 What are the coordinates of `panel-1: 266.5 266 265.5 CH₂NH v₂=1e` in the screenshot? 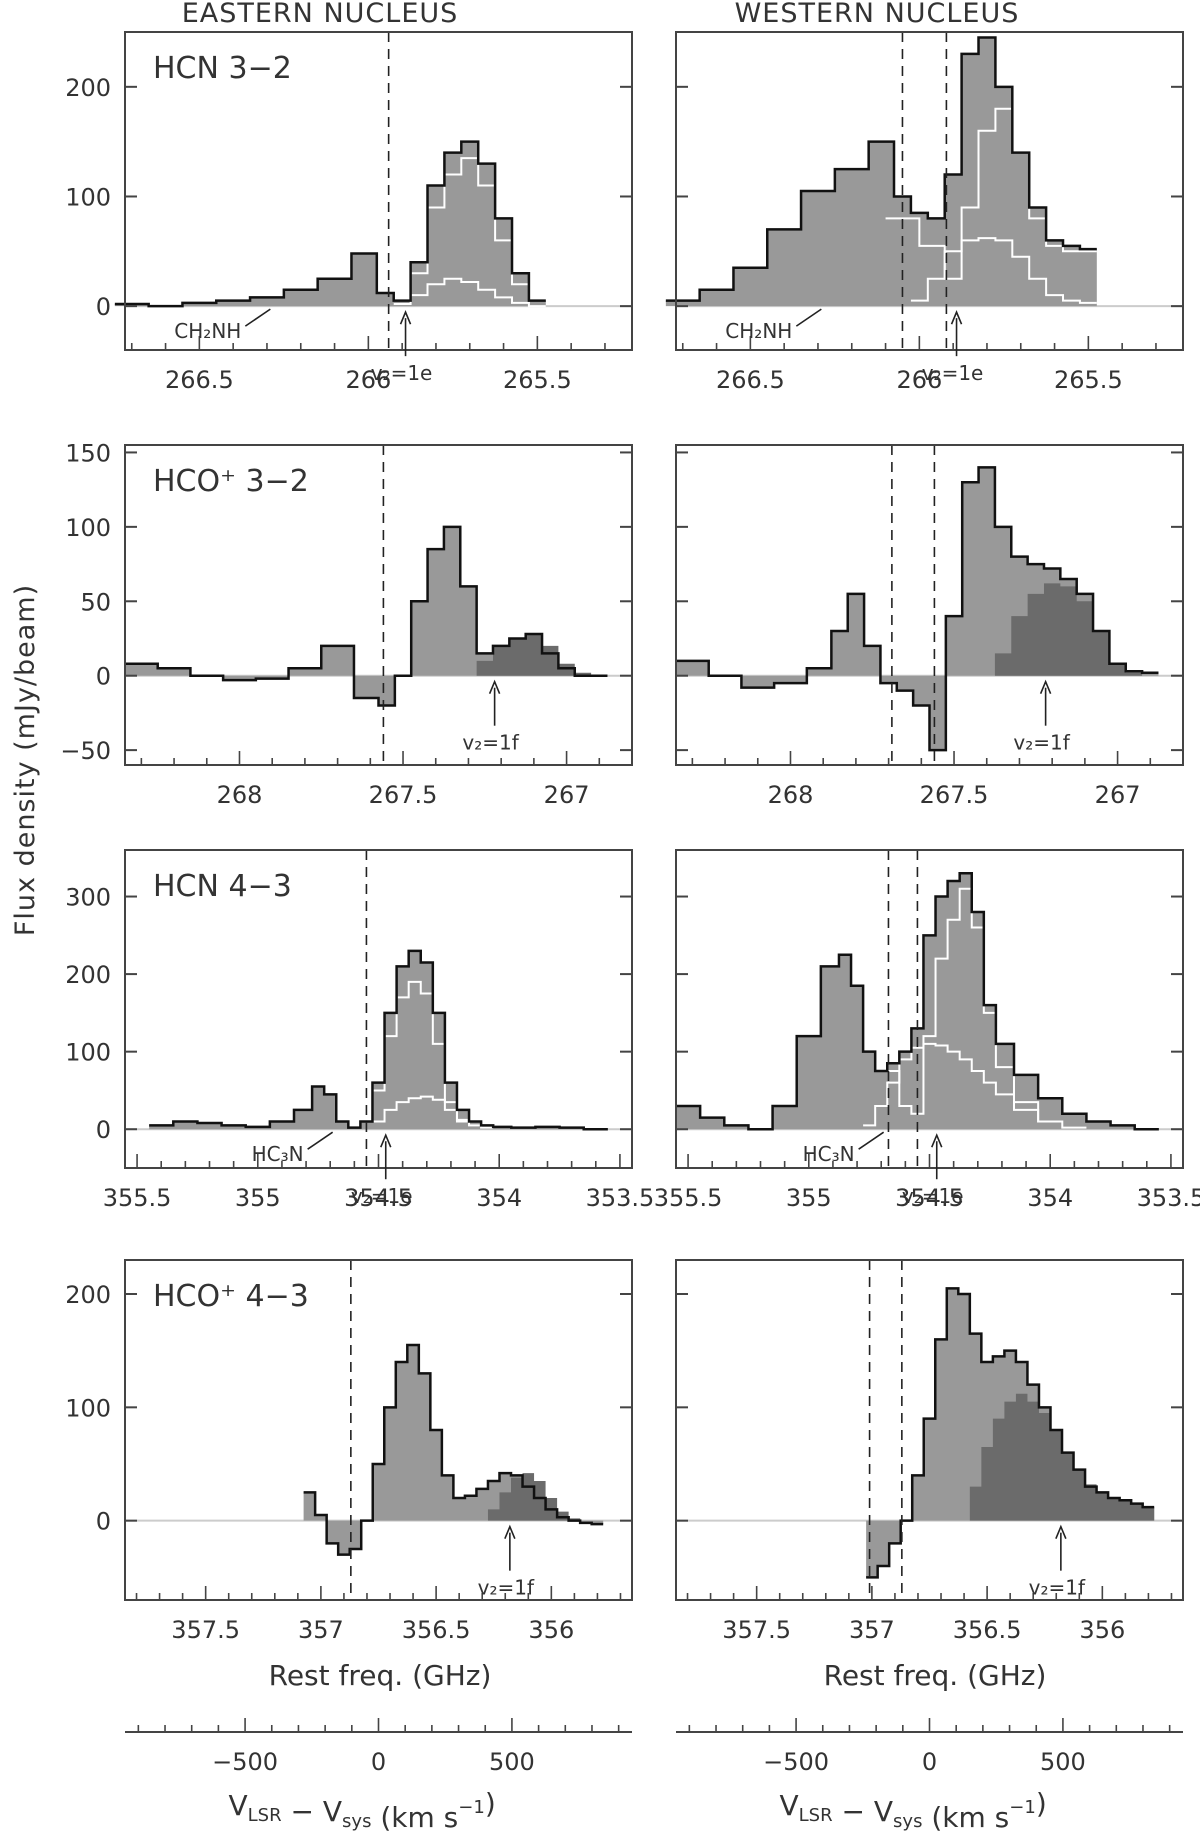 It's located at (924, 212).